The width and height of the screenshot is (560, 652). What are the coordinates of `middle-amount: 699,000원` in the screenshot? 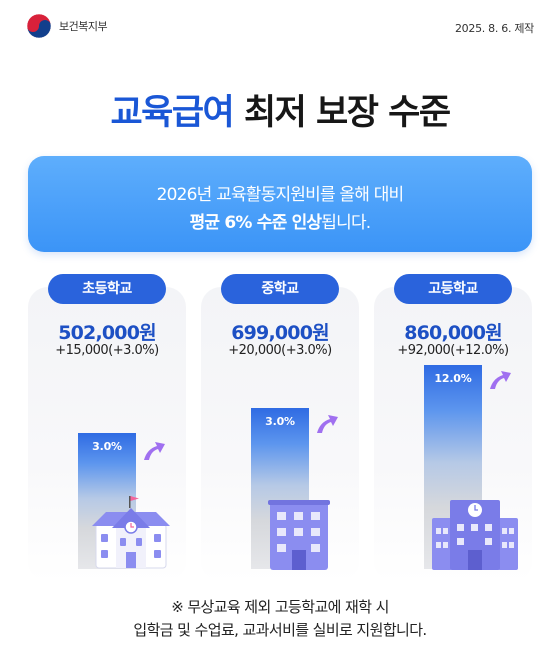 It's located at (280, 333).